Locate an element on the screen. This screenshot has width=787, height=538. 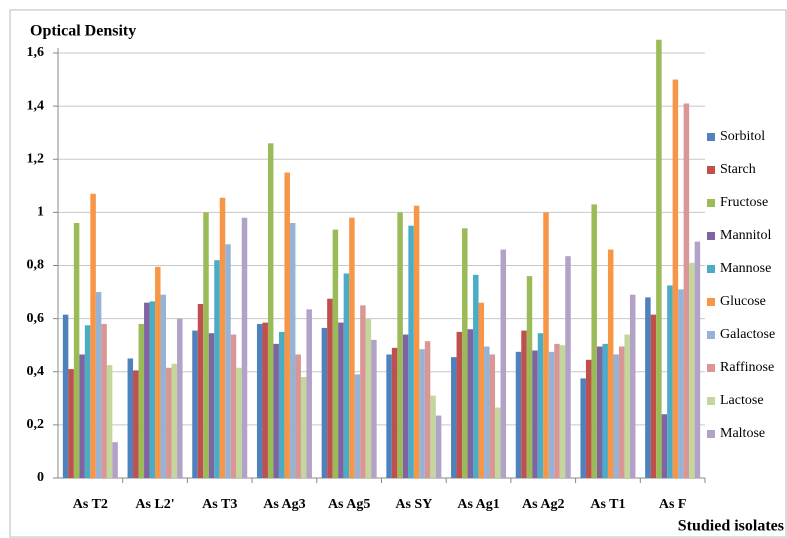
x-tick-label: As T3 is located at coordinates (219, 504).